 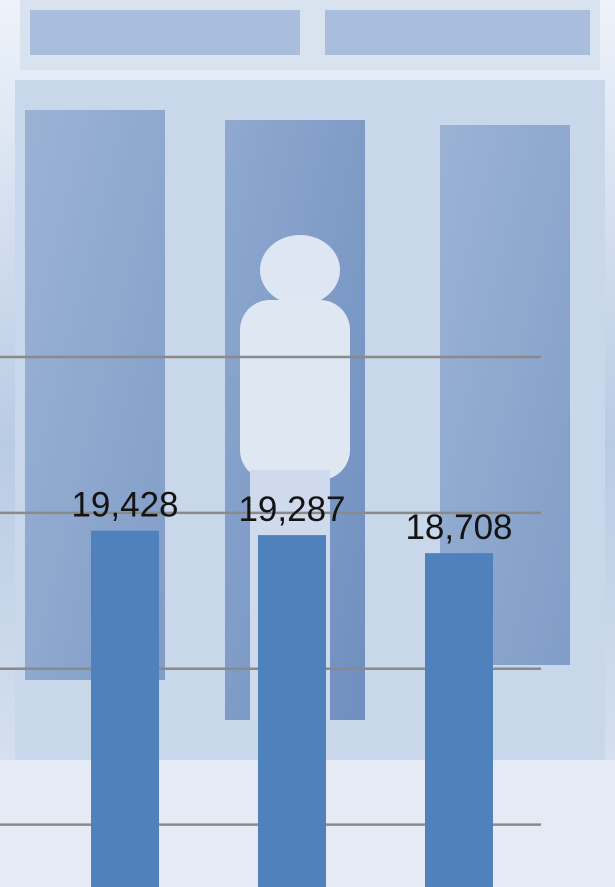 I want to click on data-label: 19,287, so click(x=291, y=509).